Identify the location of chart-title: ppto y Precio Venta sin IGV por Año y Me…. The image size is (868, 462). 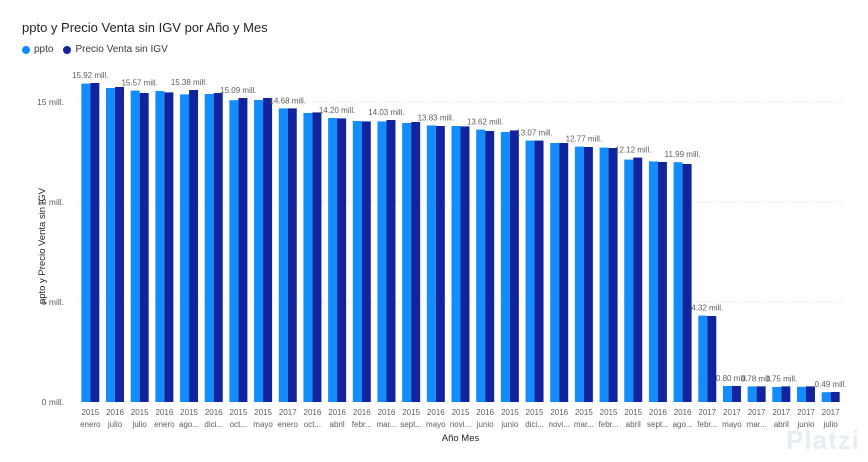
(145, 27).